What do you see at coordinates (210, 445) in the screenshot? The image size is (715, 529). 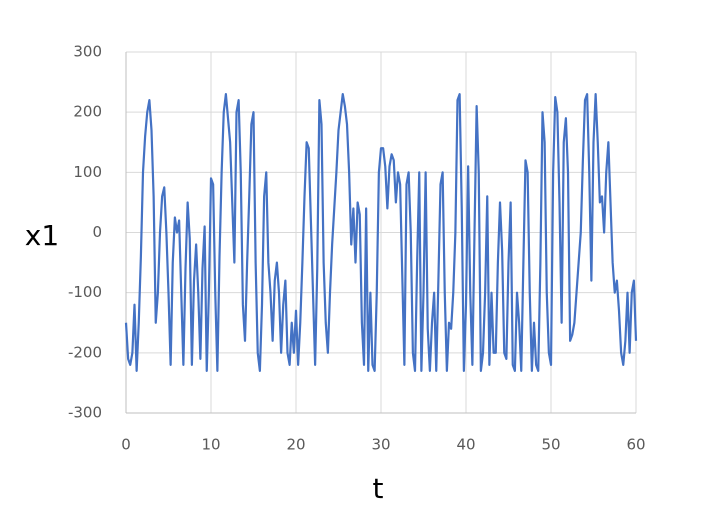 I see `x-tick-label: 10` at bounding box center [210, 445].